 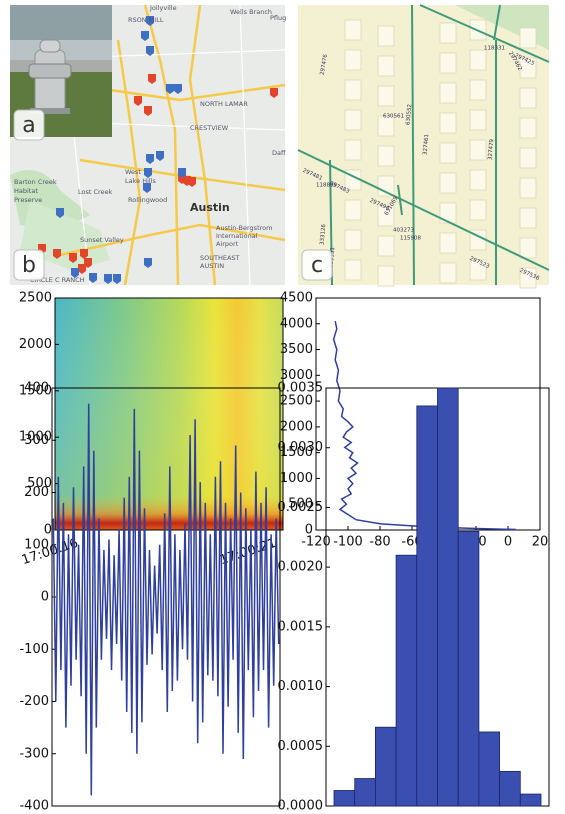 I want to click on pipe-label: 403273, so click(x=403, y=231).